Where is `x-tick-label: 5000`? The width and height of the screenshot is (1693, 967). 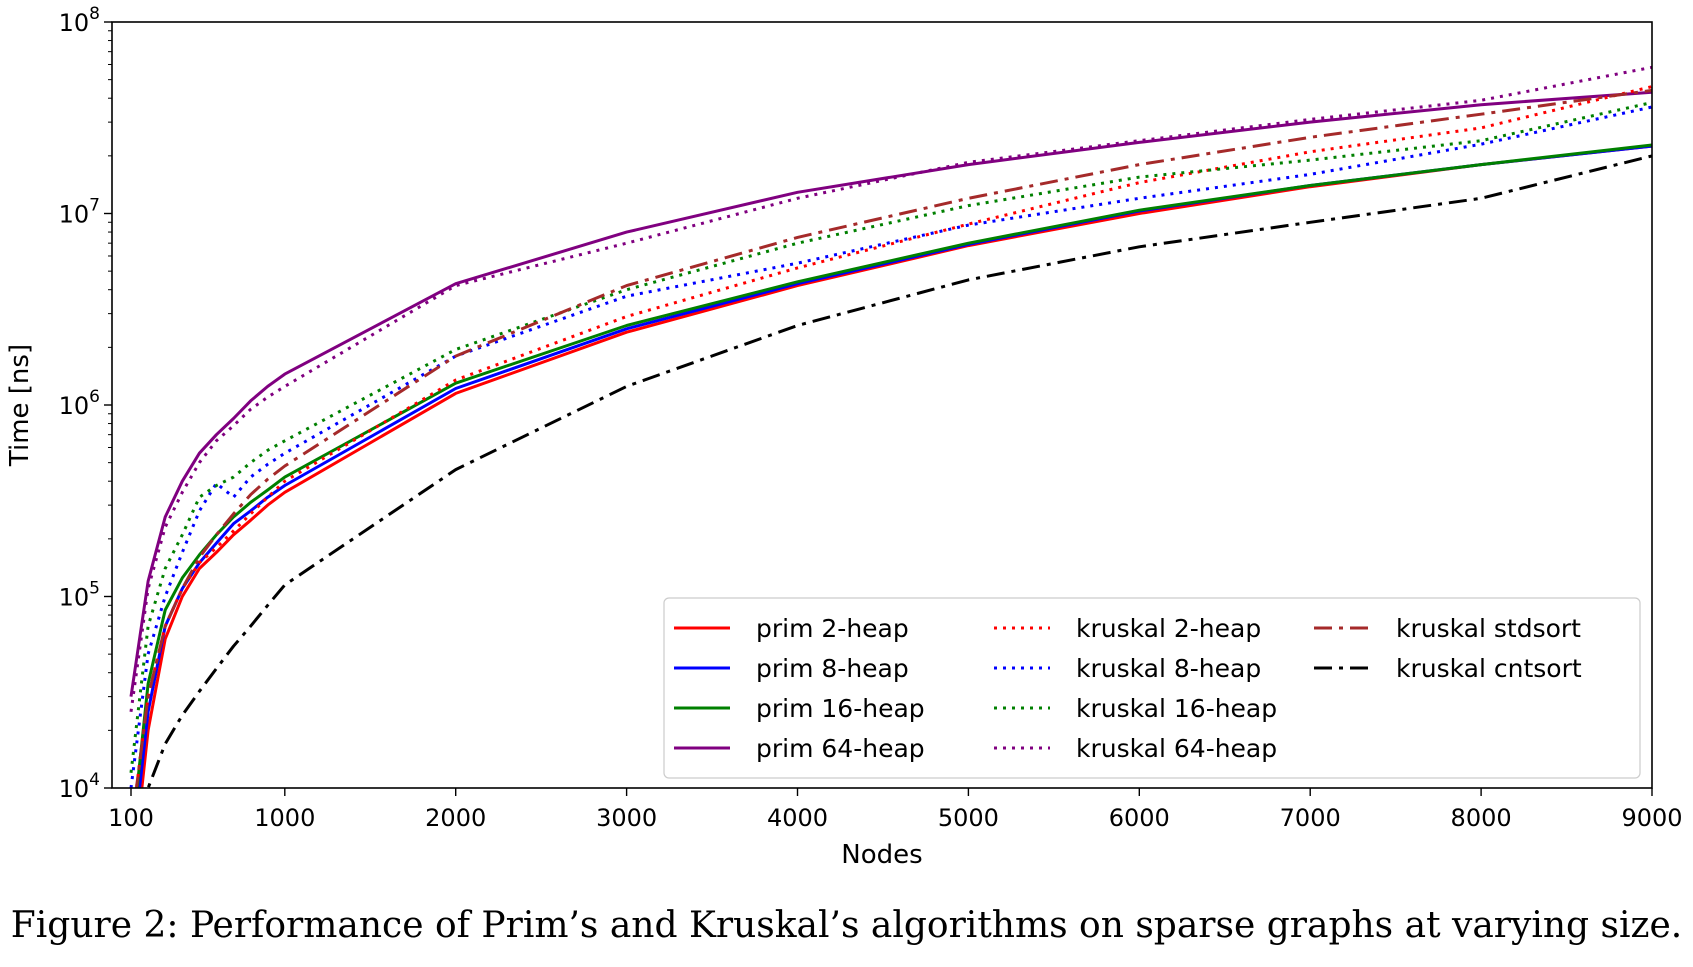
x-tick-label: 5000 is located at coordinates (968, 818).